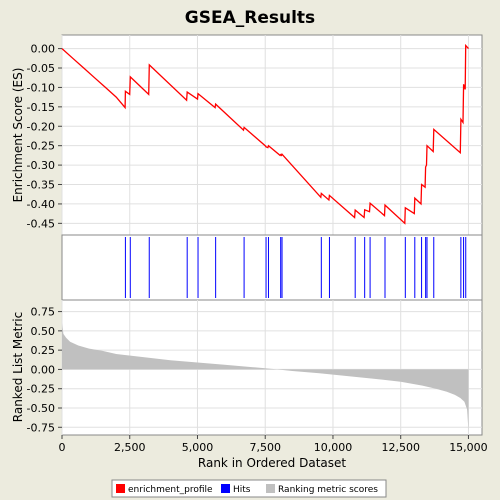 Image resolution: width=500 pixels, height=500 pixels. Describe the element at coordinates (250, 18) in the screenshot. I see `chart-title: GSEA_Results` at that location.